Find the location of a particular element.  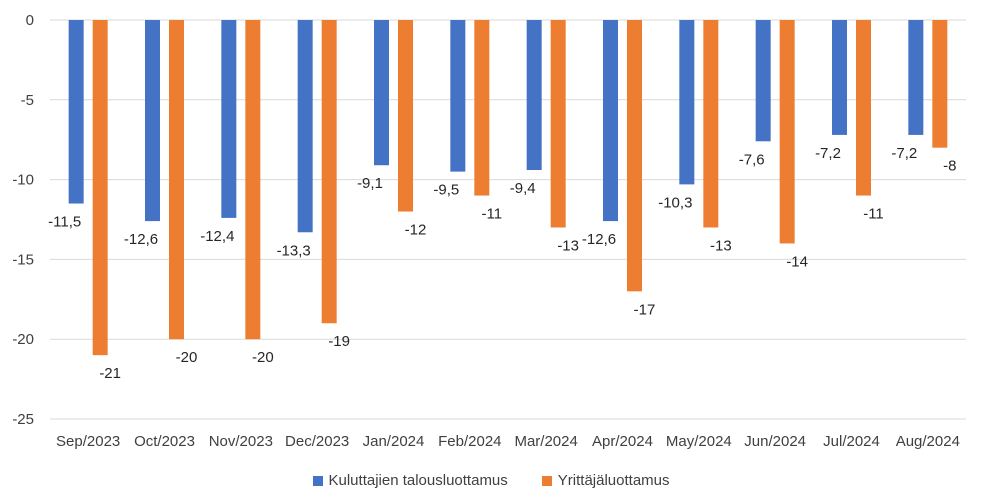

x-tick-label: Sep/2023 is located at coordinates (88, 441).